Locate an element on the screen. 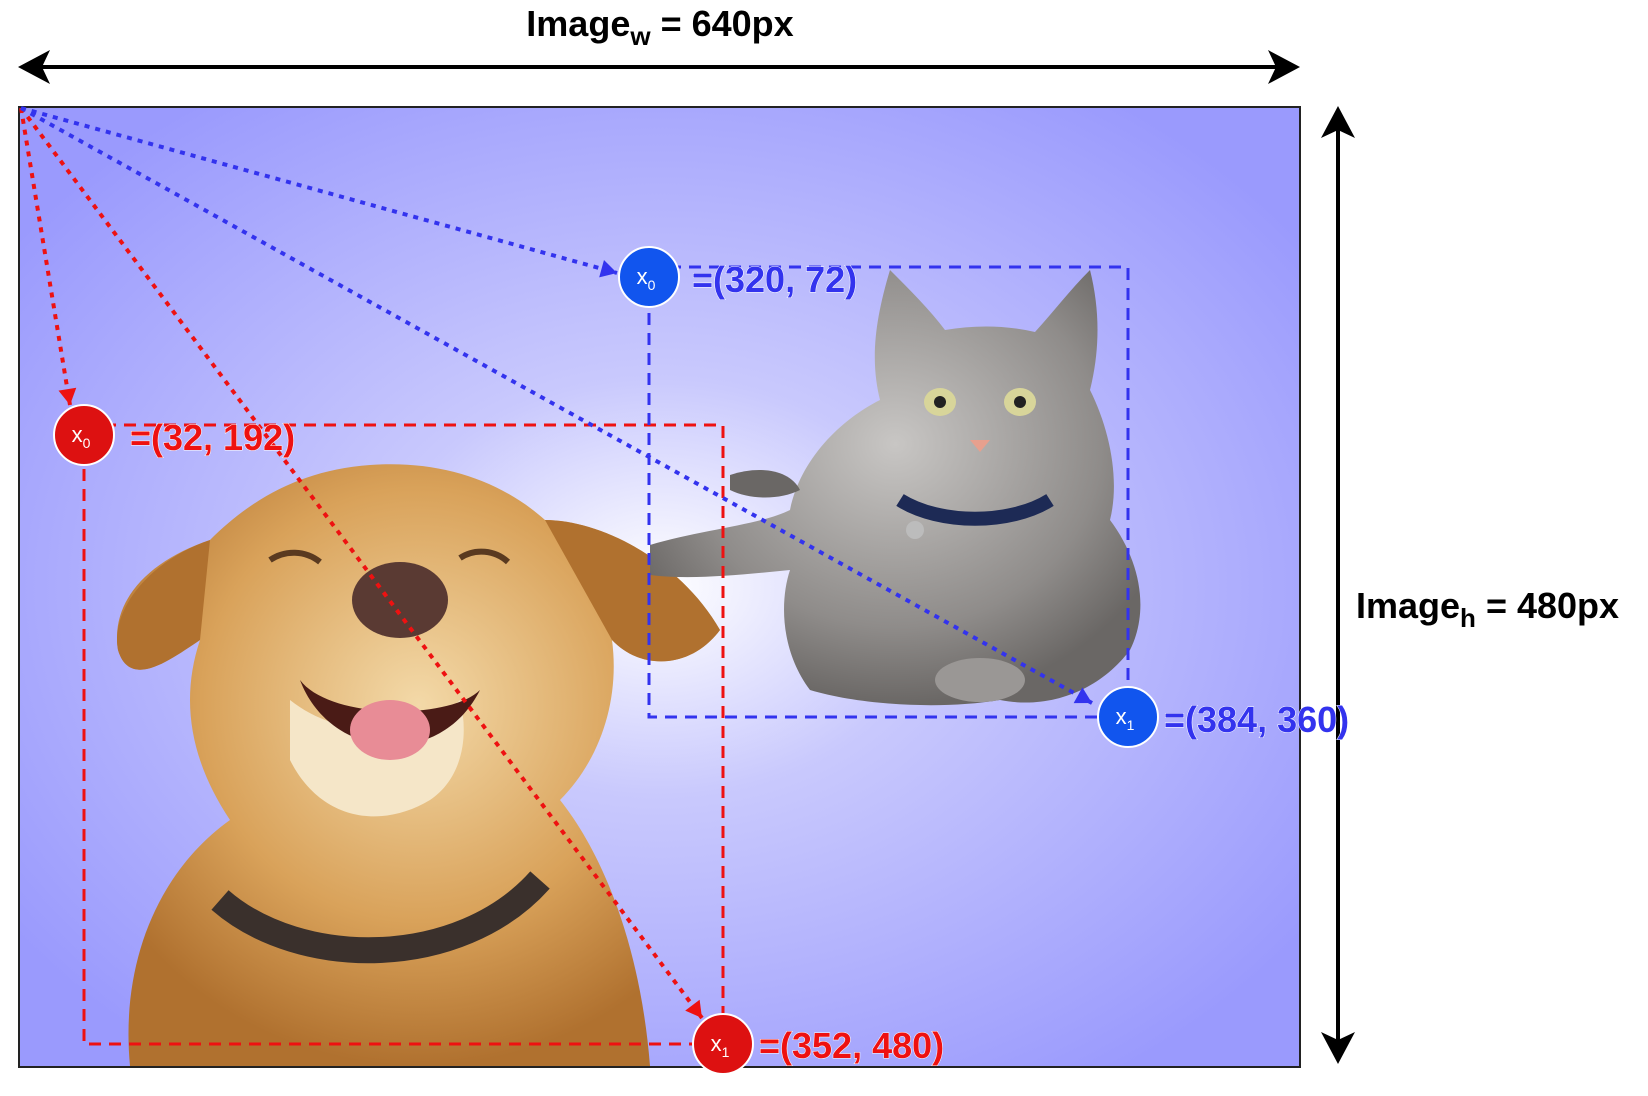  cat-pointer-head-x0 is located at coordinates (608, 269).